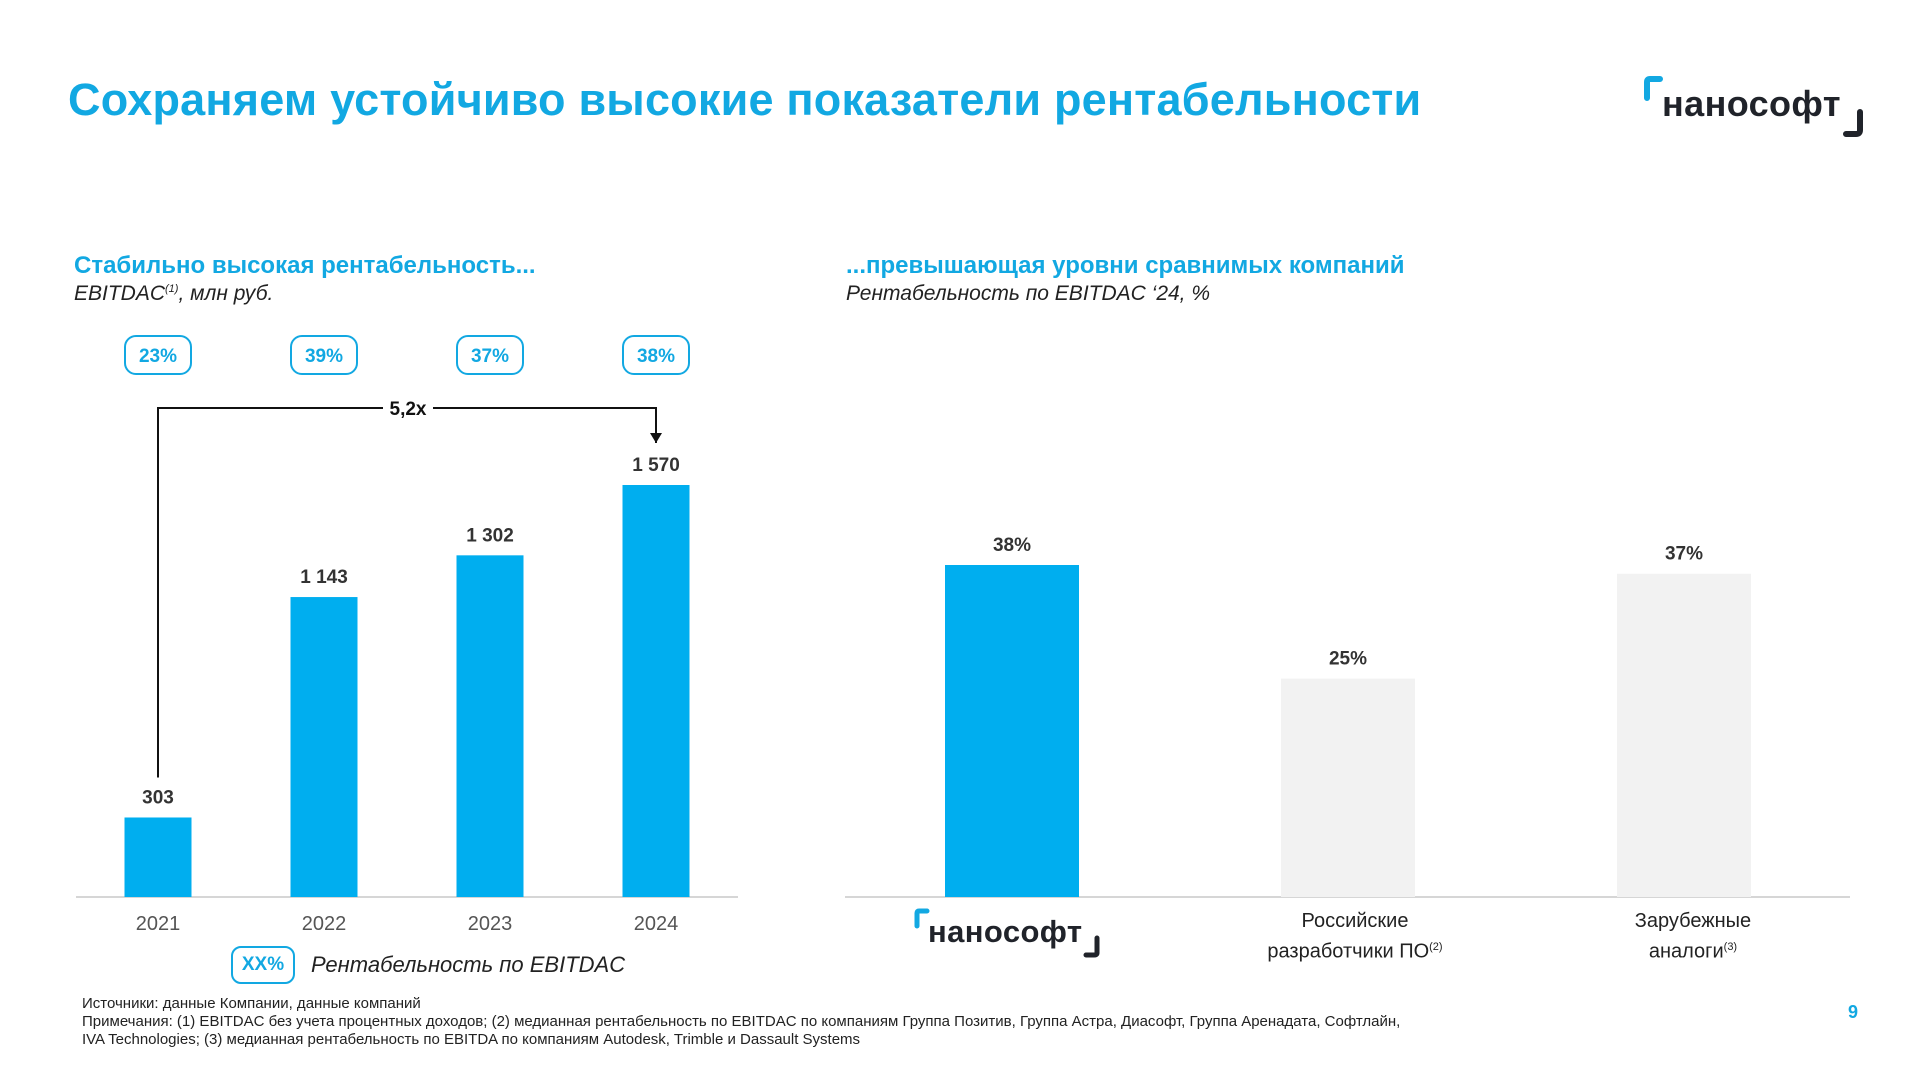 This screenshot has height=1080, width=1920. What do you see at coordinates (1348, 659) in the screenshot?
I see `data-label-category-1: 25%` at bounding box center [1348, 659].